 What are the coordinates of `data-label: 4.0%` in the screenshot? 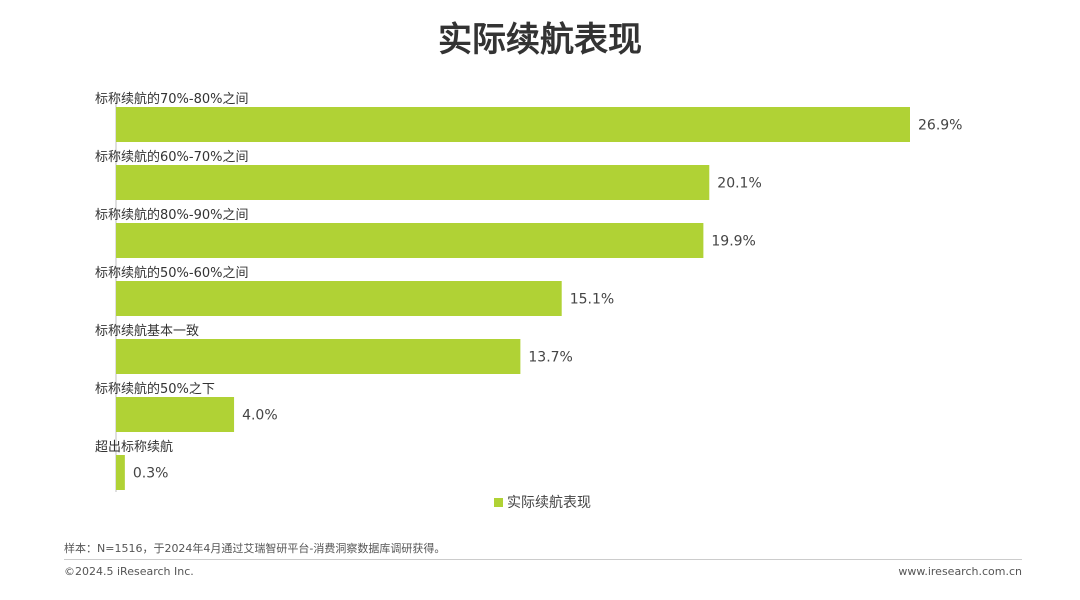 It's located at (260, 416).